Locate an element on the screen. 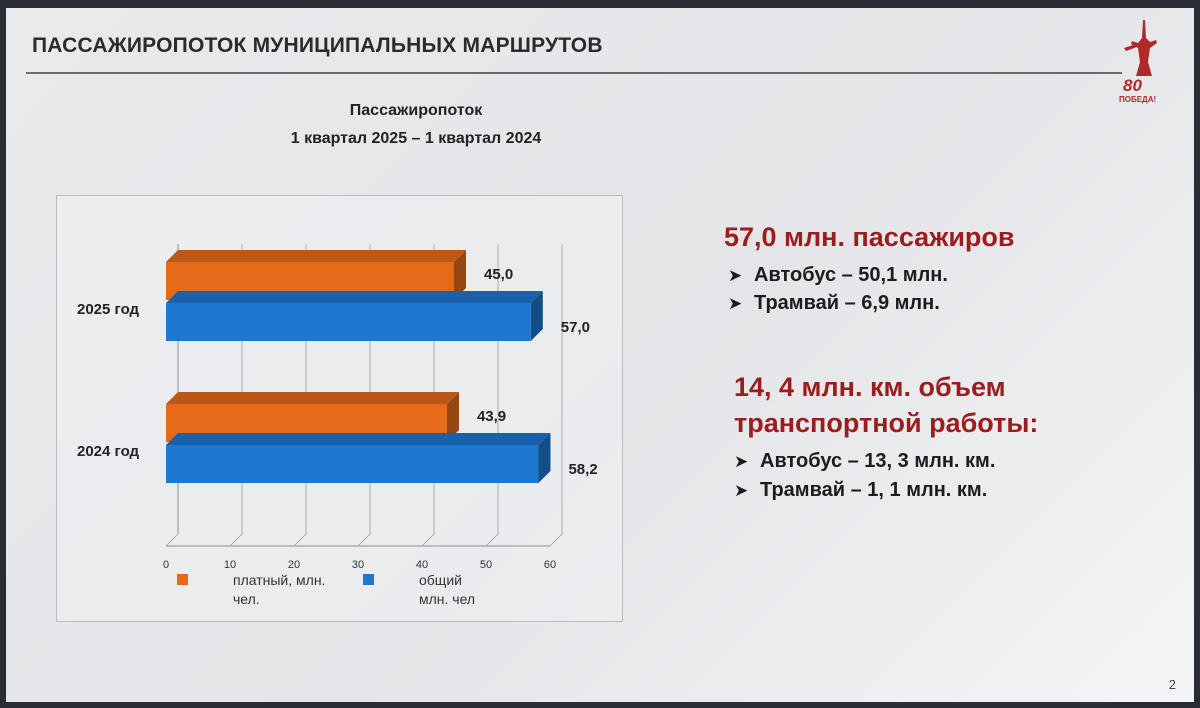 Image resolution: width=1200 pixels, height=708 pixels. legend-label: чел. is located at coordinates (246, 599).